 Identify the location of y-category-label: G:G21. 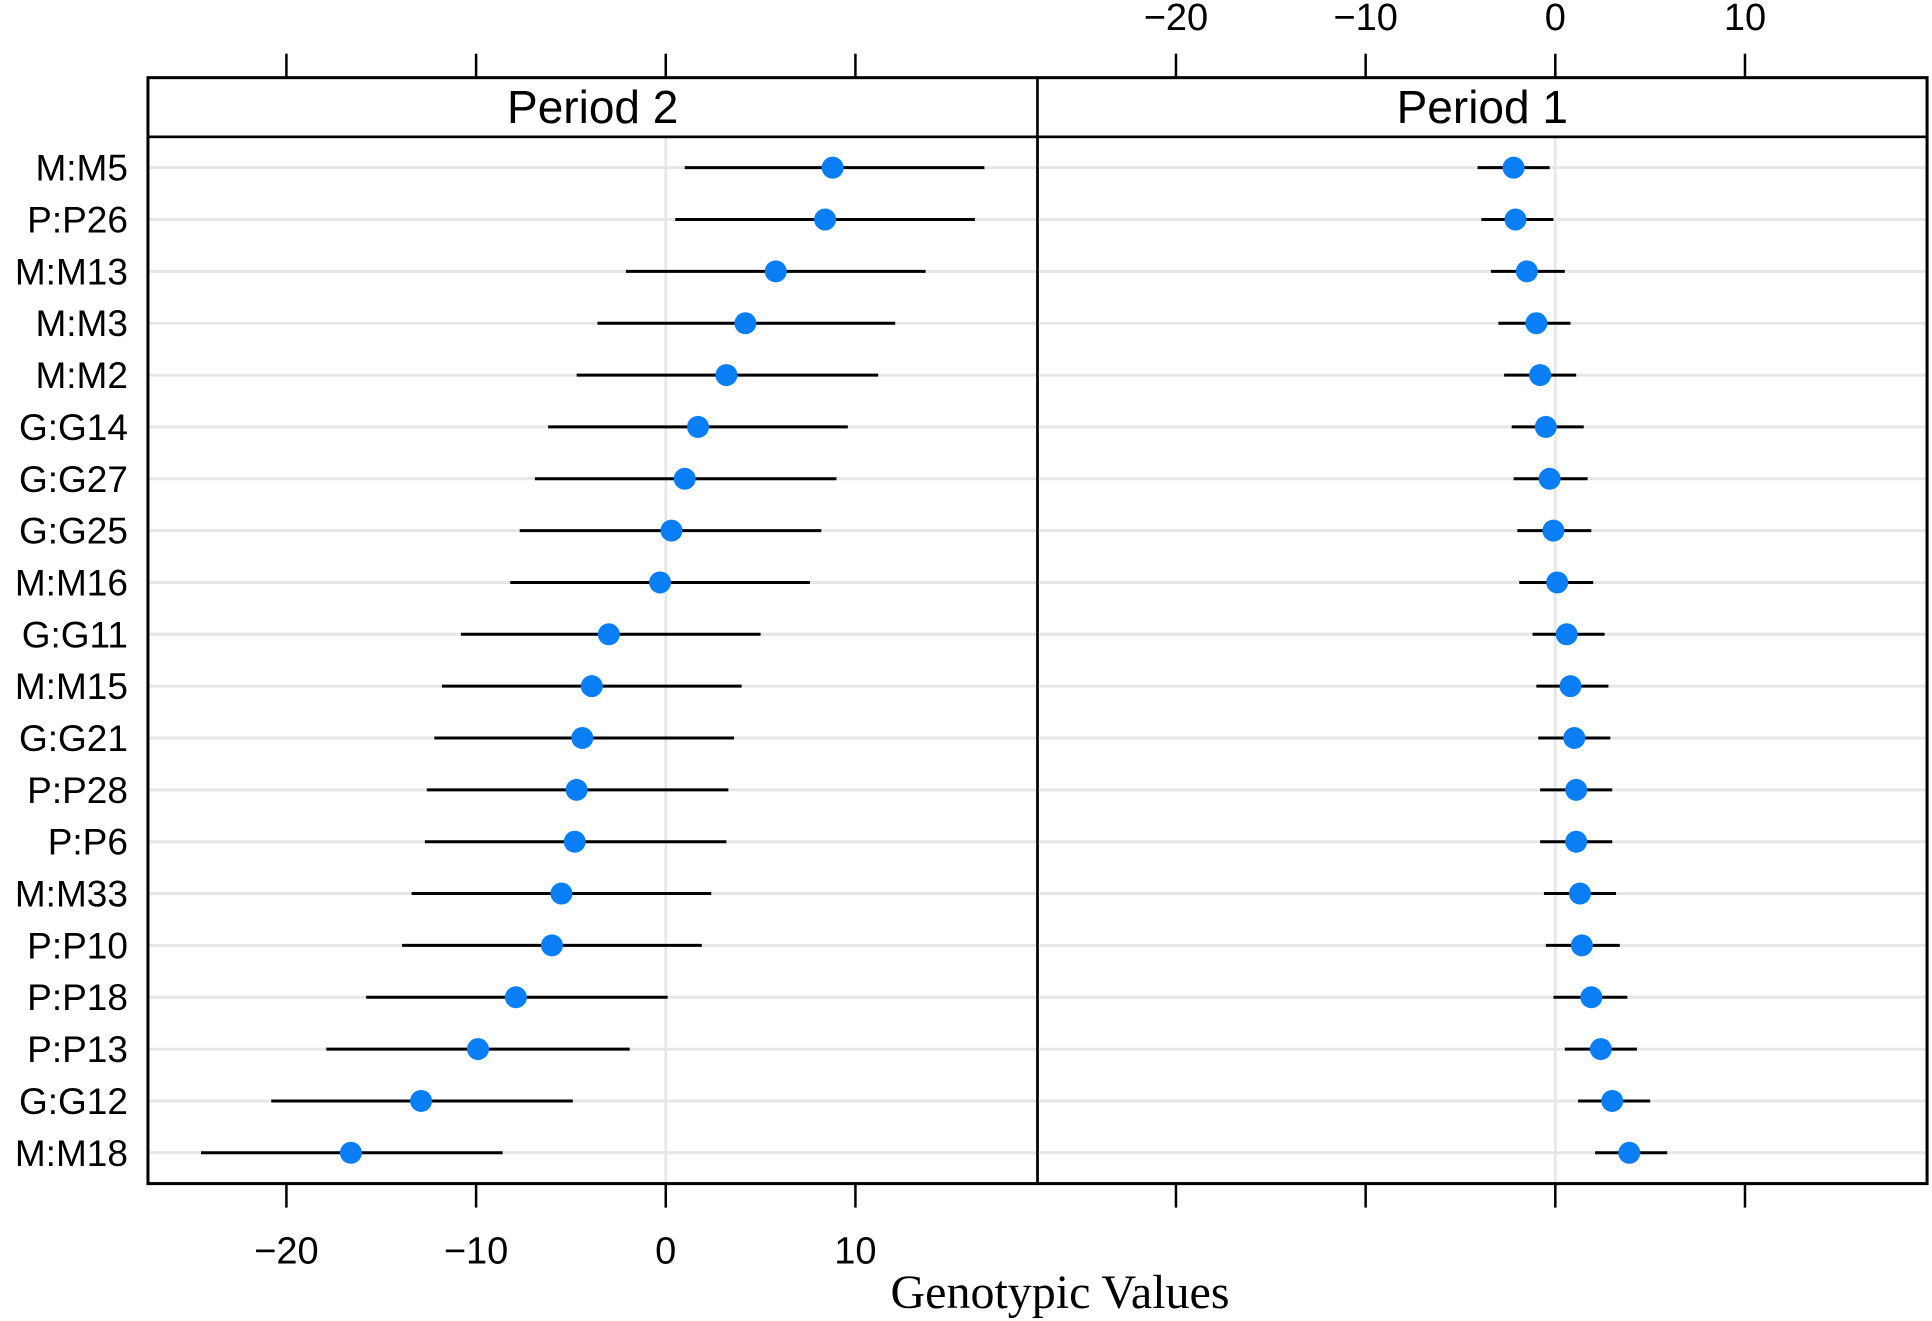
(73, 738).